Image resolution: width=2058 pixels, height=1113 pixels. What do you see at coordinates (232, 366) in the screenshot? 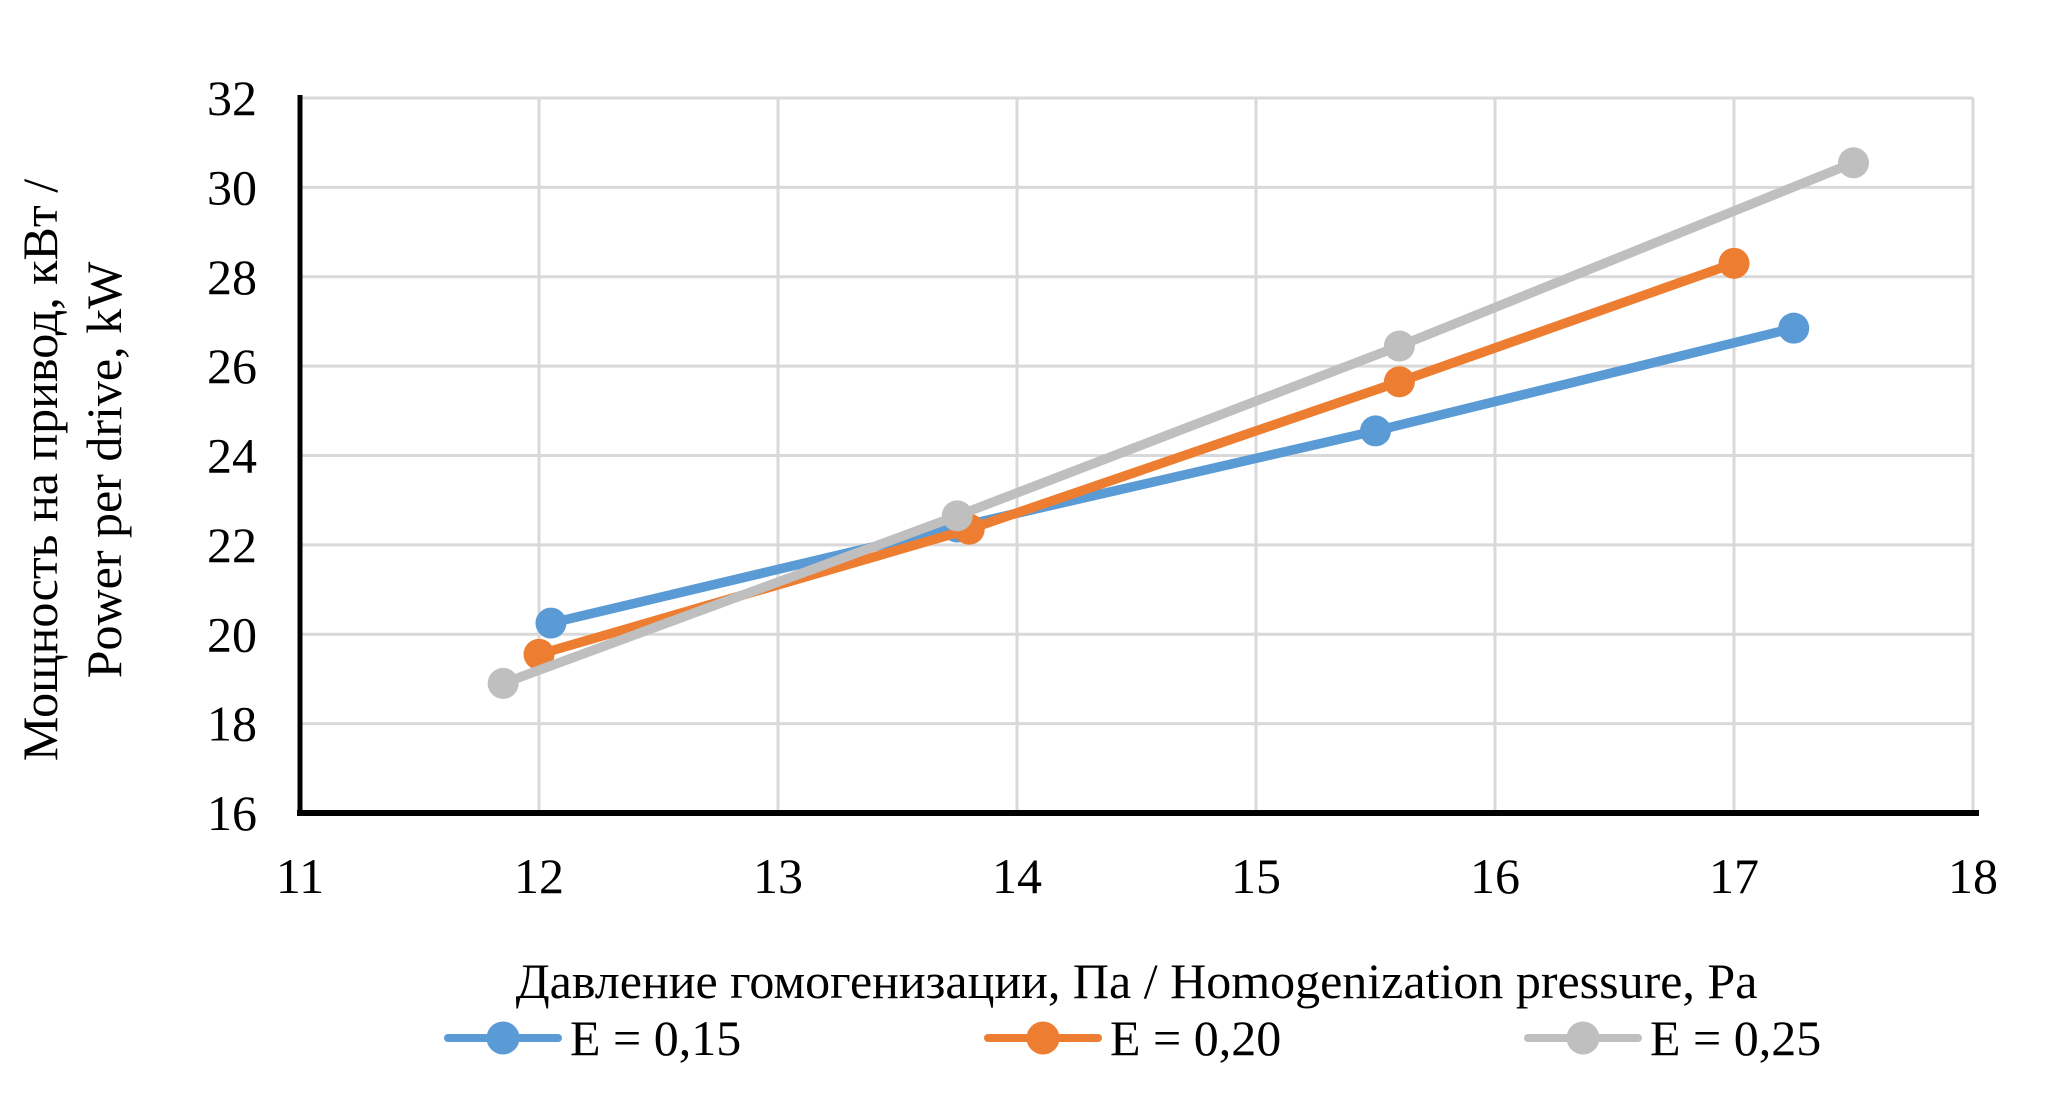
I see `y-tick-label: 26` at bounding box center [232, 366].